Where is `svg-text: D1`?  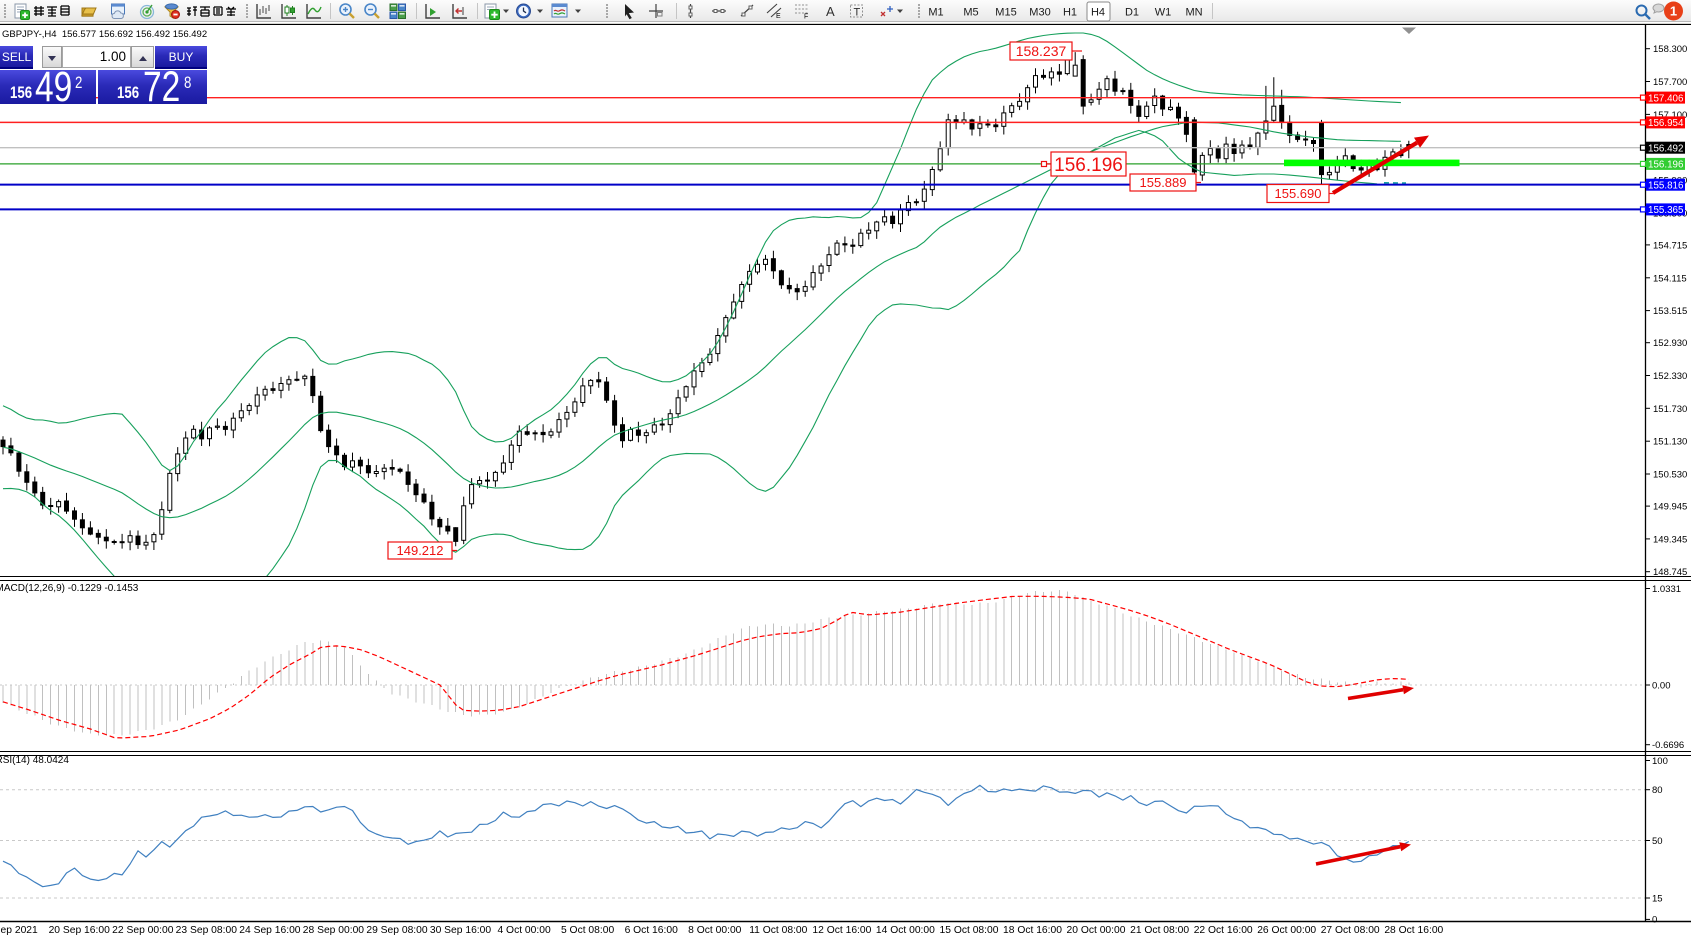 svg-text: D1 is located at coordinates (1132, 13).